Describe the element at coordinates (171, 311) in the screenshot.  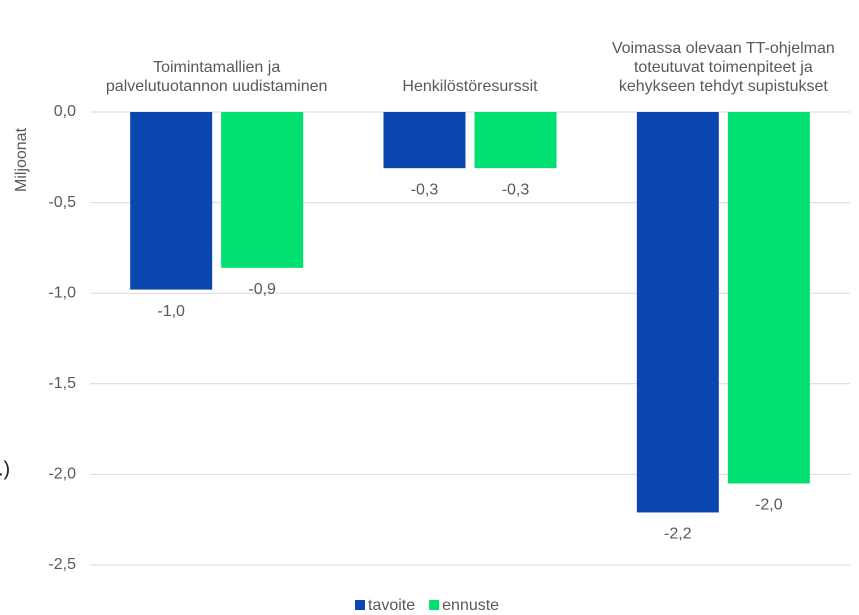
I see `data-label: -1,0` at that location.